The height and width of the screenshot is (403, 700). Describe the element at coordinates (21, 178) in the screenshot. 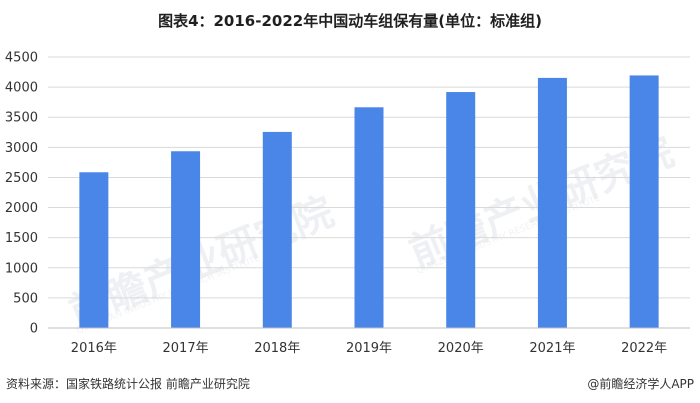

I see `y-tick-label: 2500` at that location.